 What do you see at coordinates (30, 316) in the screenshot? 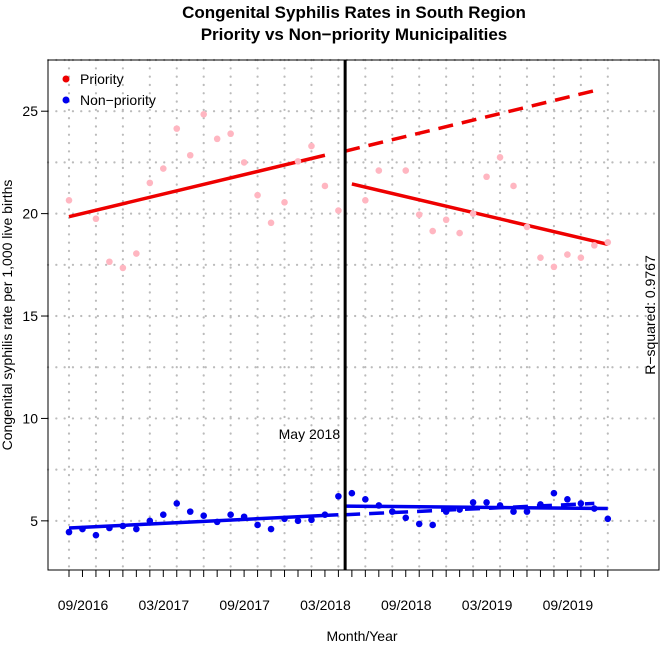
I see `y-tick-label: 15` at bounding box center [30, 316].